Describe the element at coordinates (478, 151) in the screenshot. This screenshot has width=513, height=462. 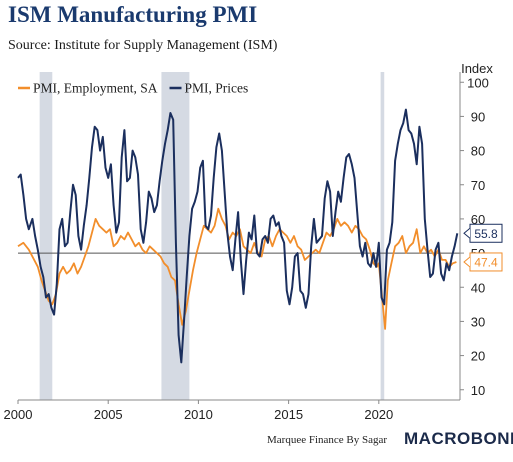
I see `y-tick-label: 80` at that location.